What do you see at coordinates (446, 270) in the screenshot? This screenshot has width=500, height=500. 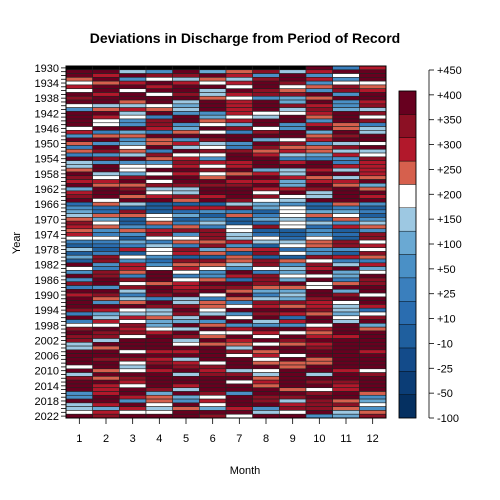 I see `legend-label: +50` at bounding box center [446, 270].